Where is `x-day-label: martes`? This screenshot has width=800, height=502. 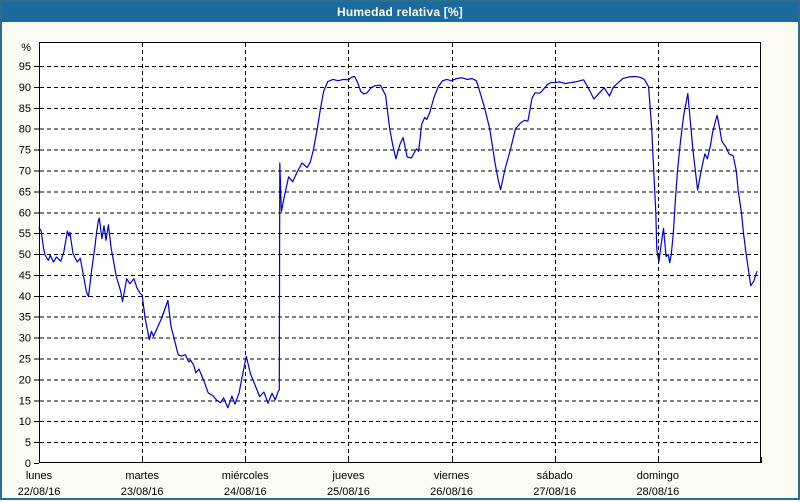
x-day-label: martes is located at coordinates (142, 476).